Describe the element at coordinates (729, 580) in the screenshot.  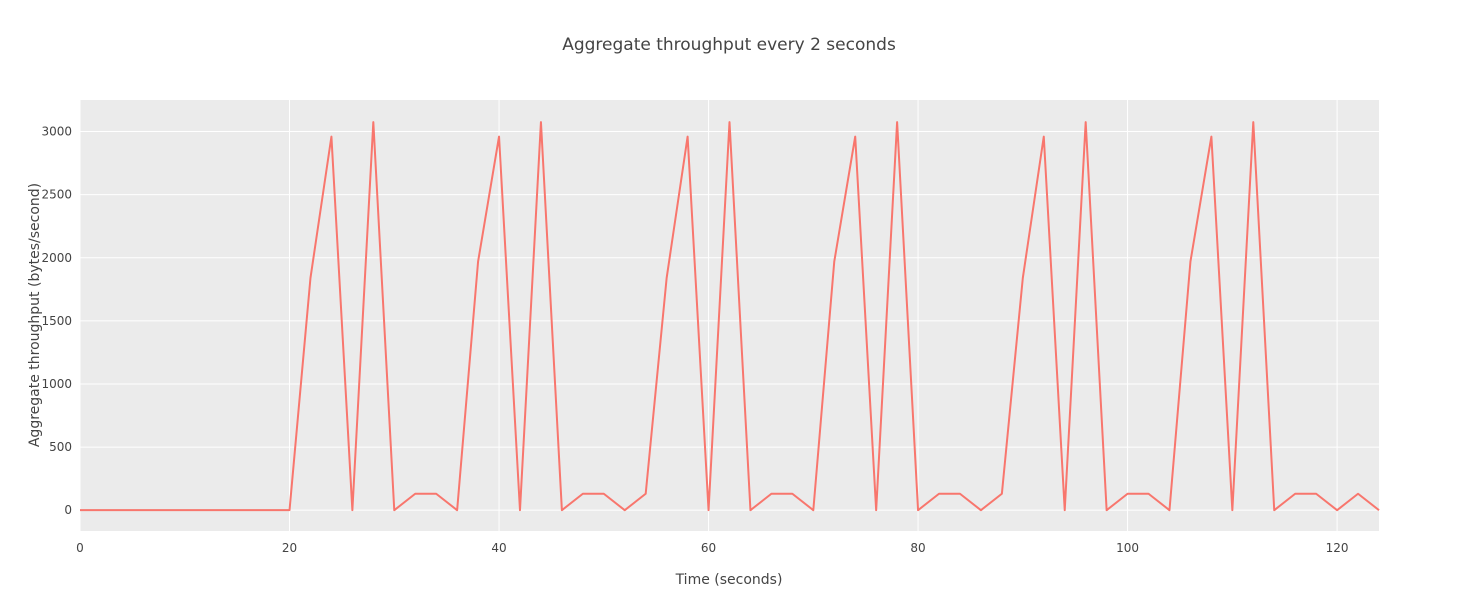
I see `x-axis-title: Time (seconds)` at that location.